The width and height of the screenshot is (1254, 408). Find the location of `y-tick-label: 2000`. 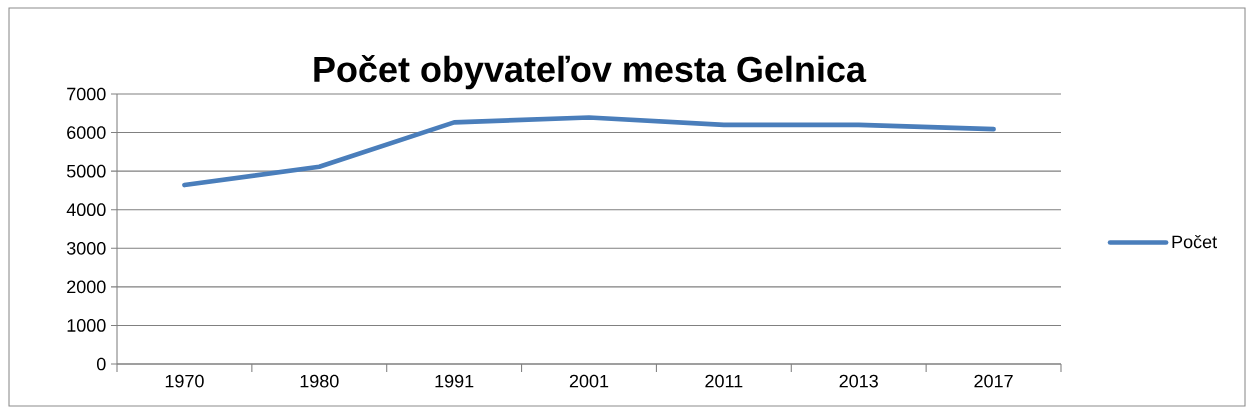

y-tick-label: 2000 is located at coordinates (86, 287).